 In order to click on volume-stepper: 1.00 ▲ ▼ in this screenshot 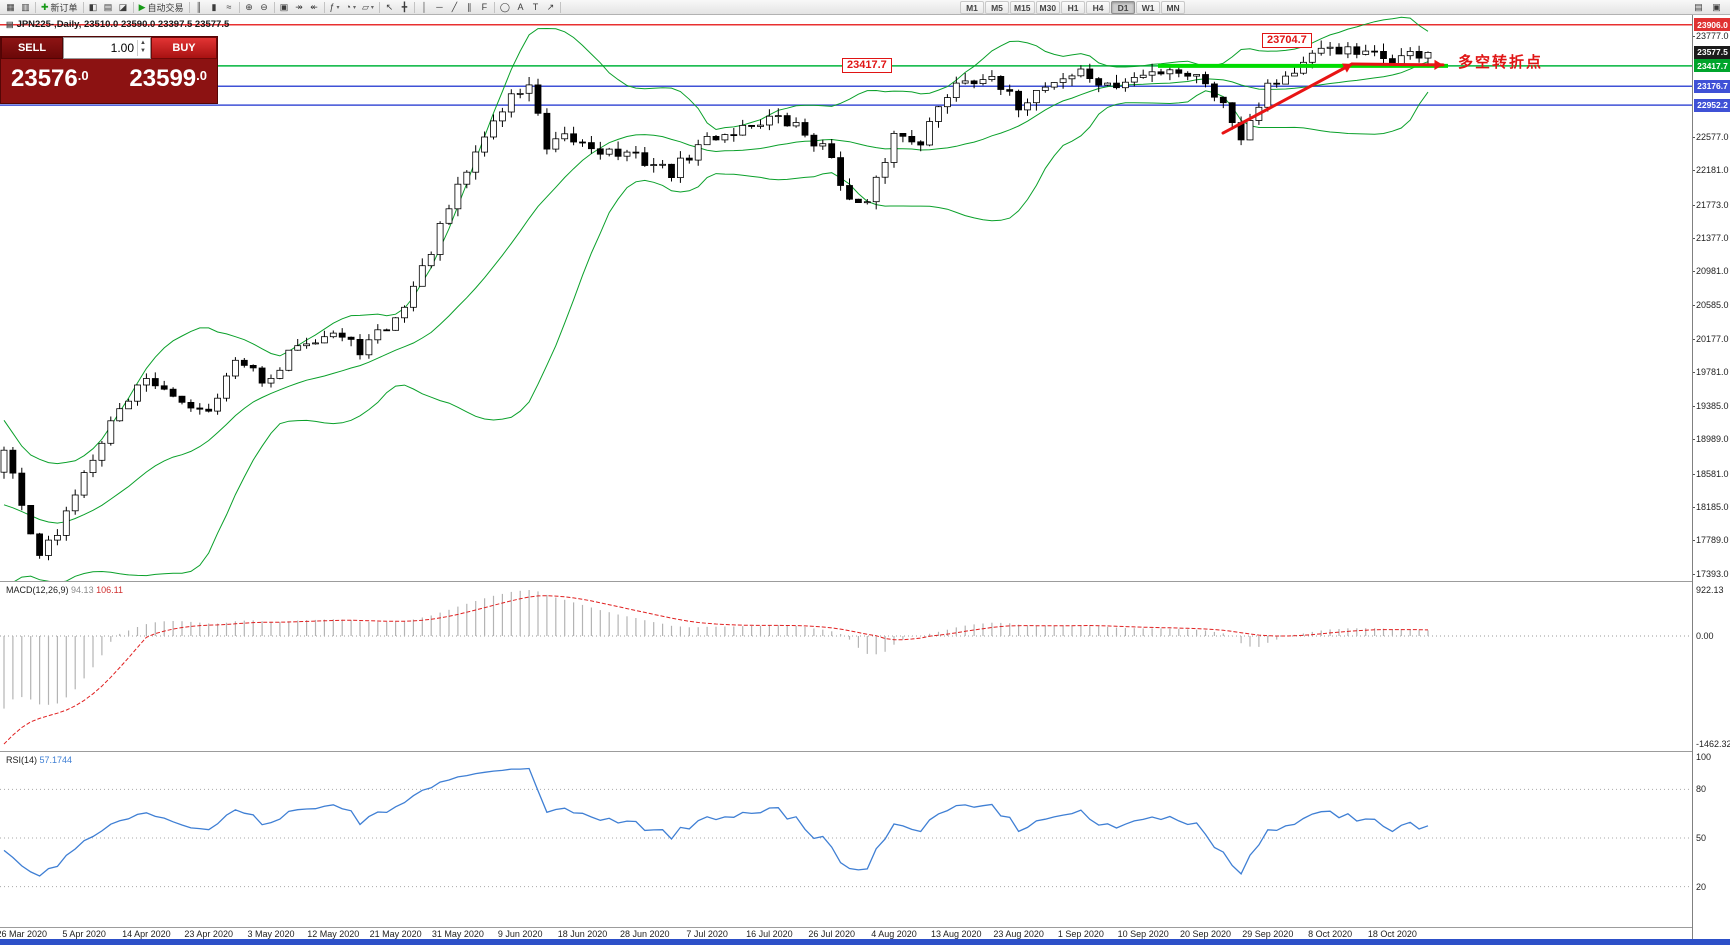, I will do `click(107, 48)`.